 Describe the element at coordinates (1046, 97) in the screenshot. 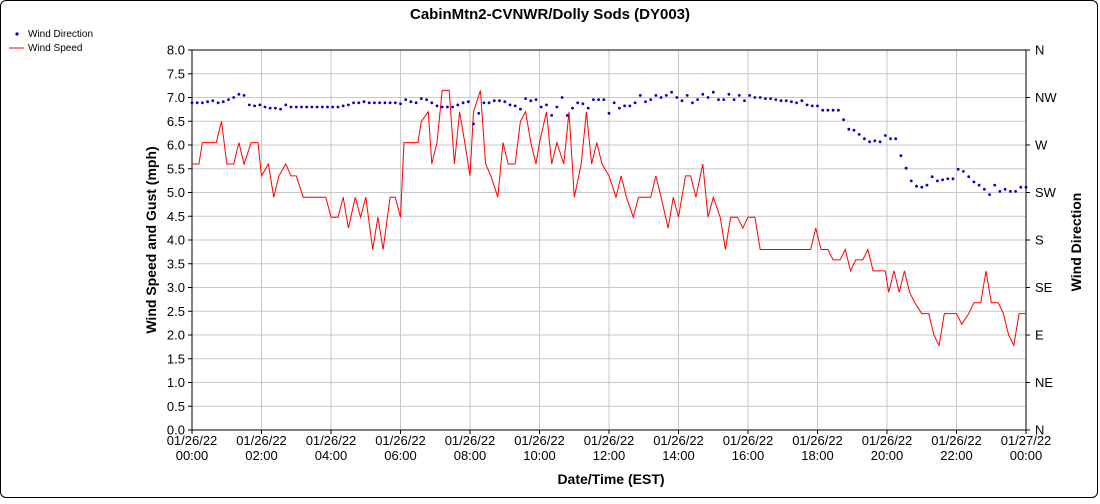

I see `y2-tick-label: NW` at that location.